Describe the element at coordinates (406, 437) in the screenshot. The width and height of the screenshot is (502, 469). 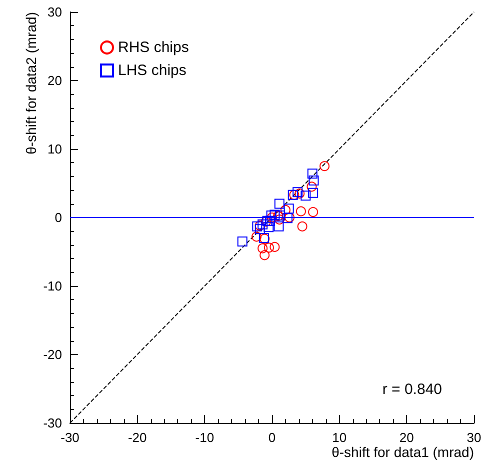
I see `x-tick-label: 20` at that location.